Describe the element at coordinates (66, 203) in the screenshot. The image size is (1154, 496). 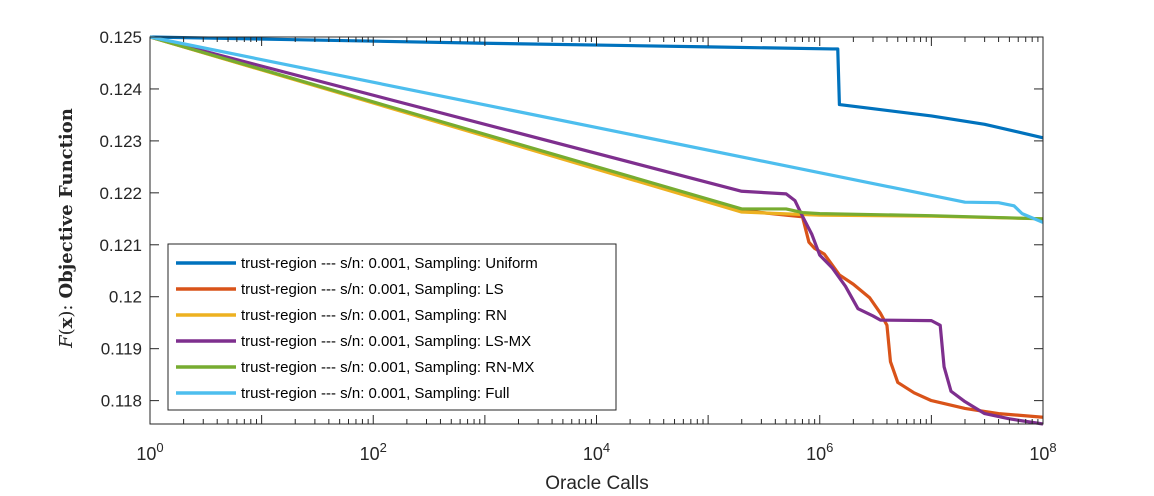
I see `y-axis-label-text: Objective Function` at that location.